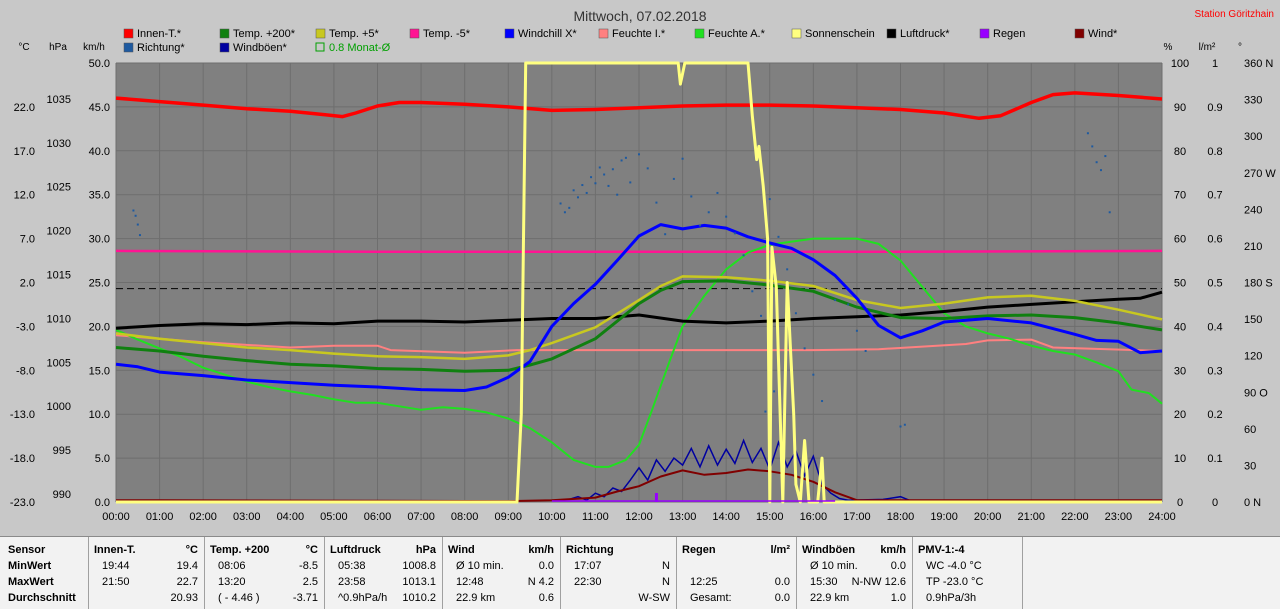  What do you see at coordinates (630, 47) in the screenshot?
I see `axis-unit-labels: °C hPa km/h % l/m² °` at bounding box center [630, 47].